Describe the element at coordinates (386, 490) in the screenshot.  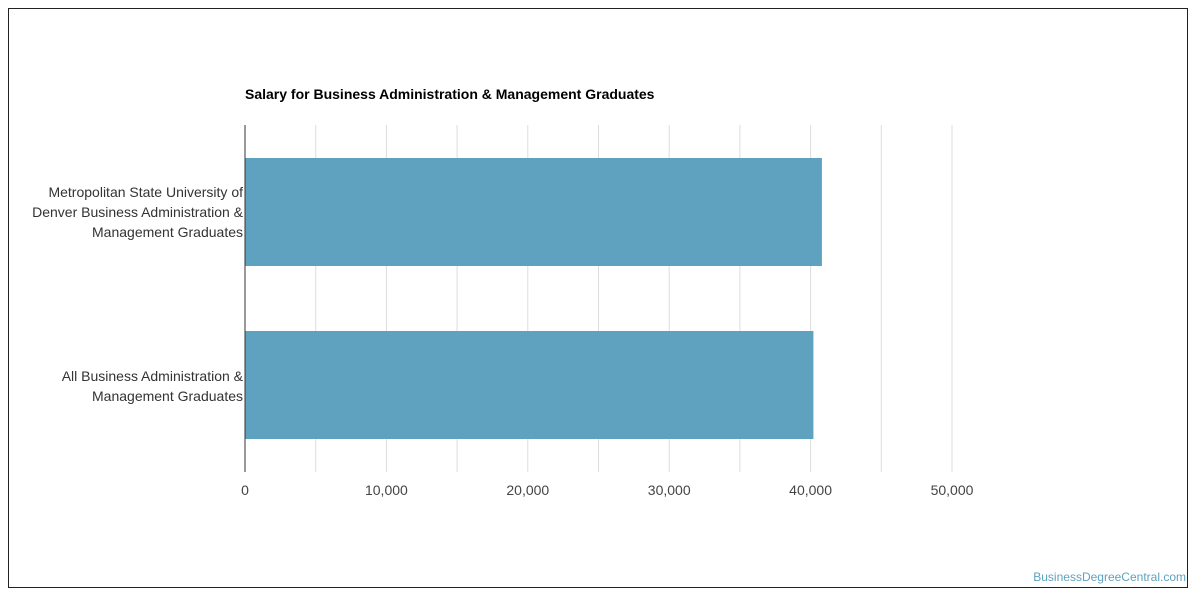
I see `x-tick-label: 10,000` at that location.